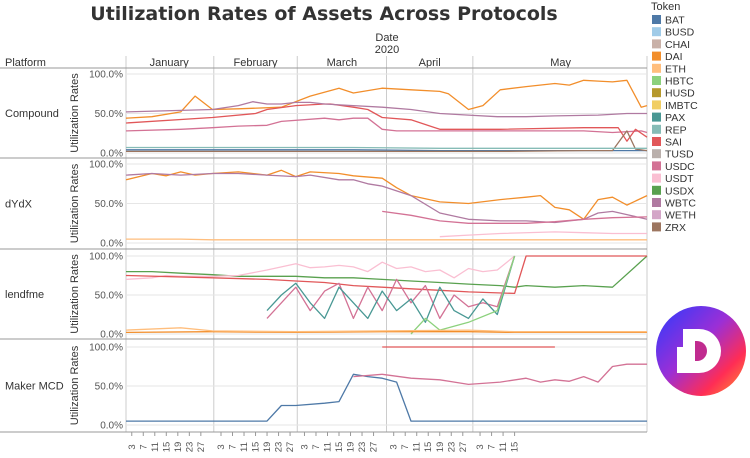  What do you see at coordinates (674, 57) in the screenshot?
I see `legend-label: DAI` at bounding box center [674, 57].